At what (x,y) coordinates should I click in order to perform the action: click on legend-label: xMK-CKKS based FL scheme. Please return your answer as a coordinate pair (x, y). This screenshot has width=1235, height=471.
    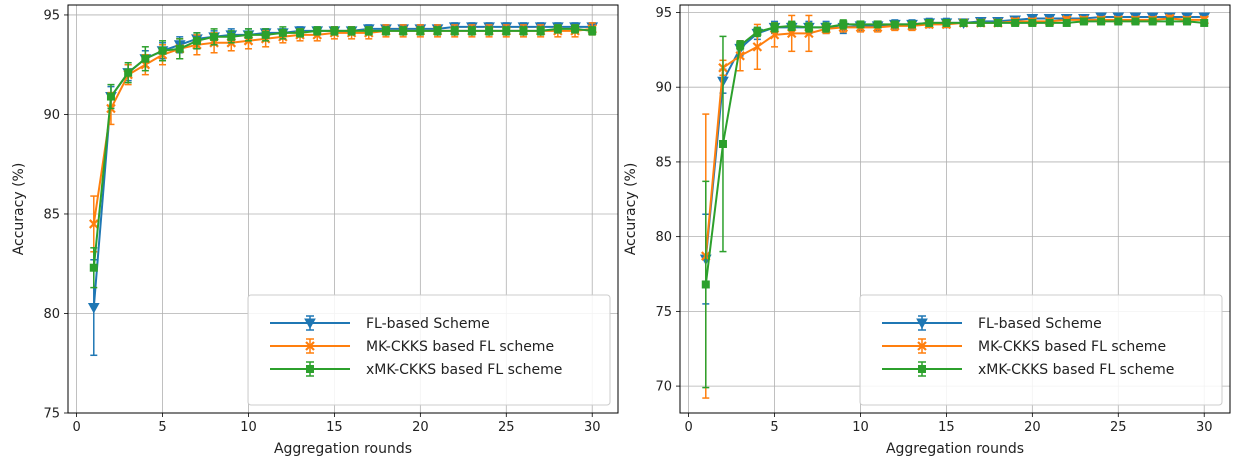
    Looking at the image, I should click on (1076, 370).